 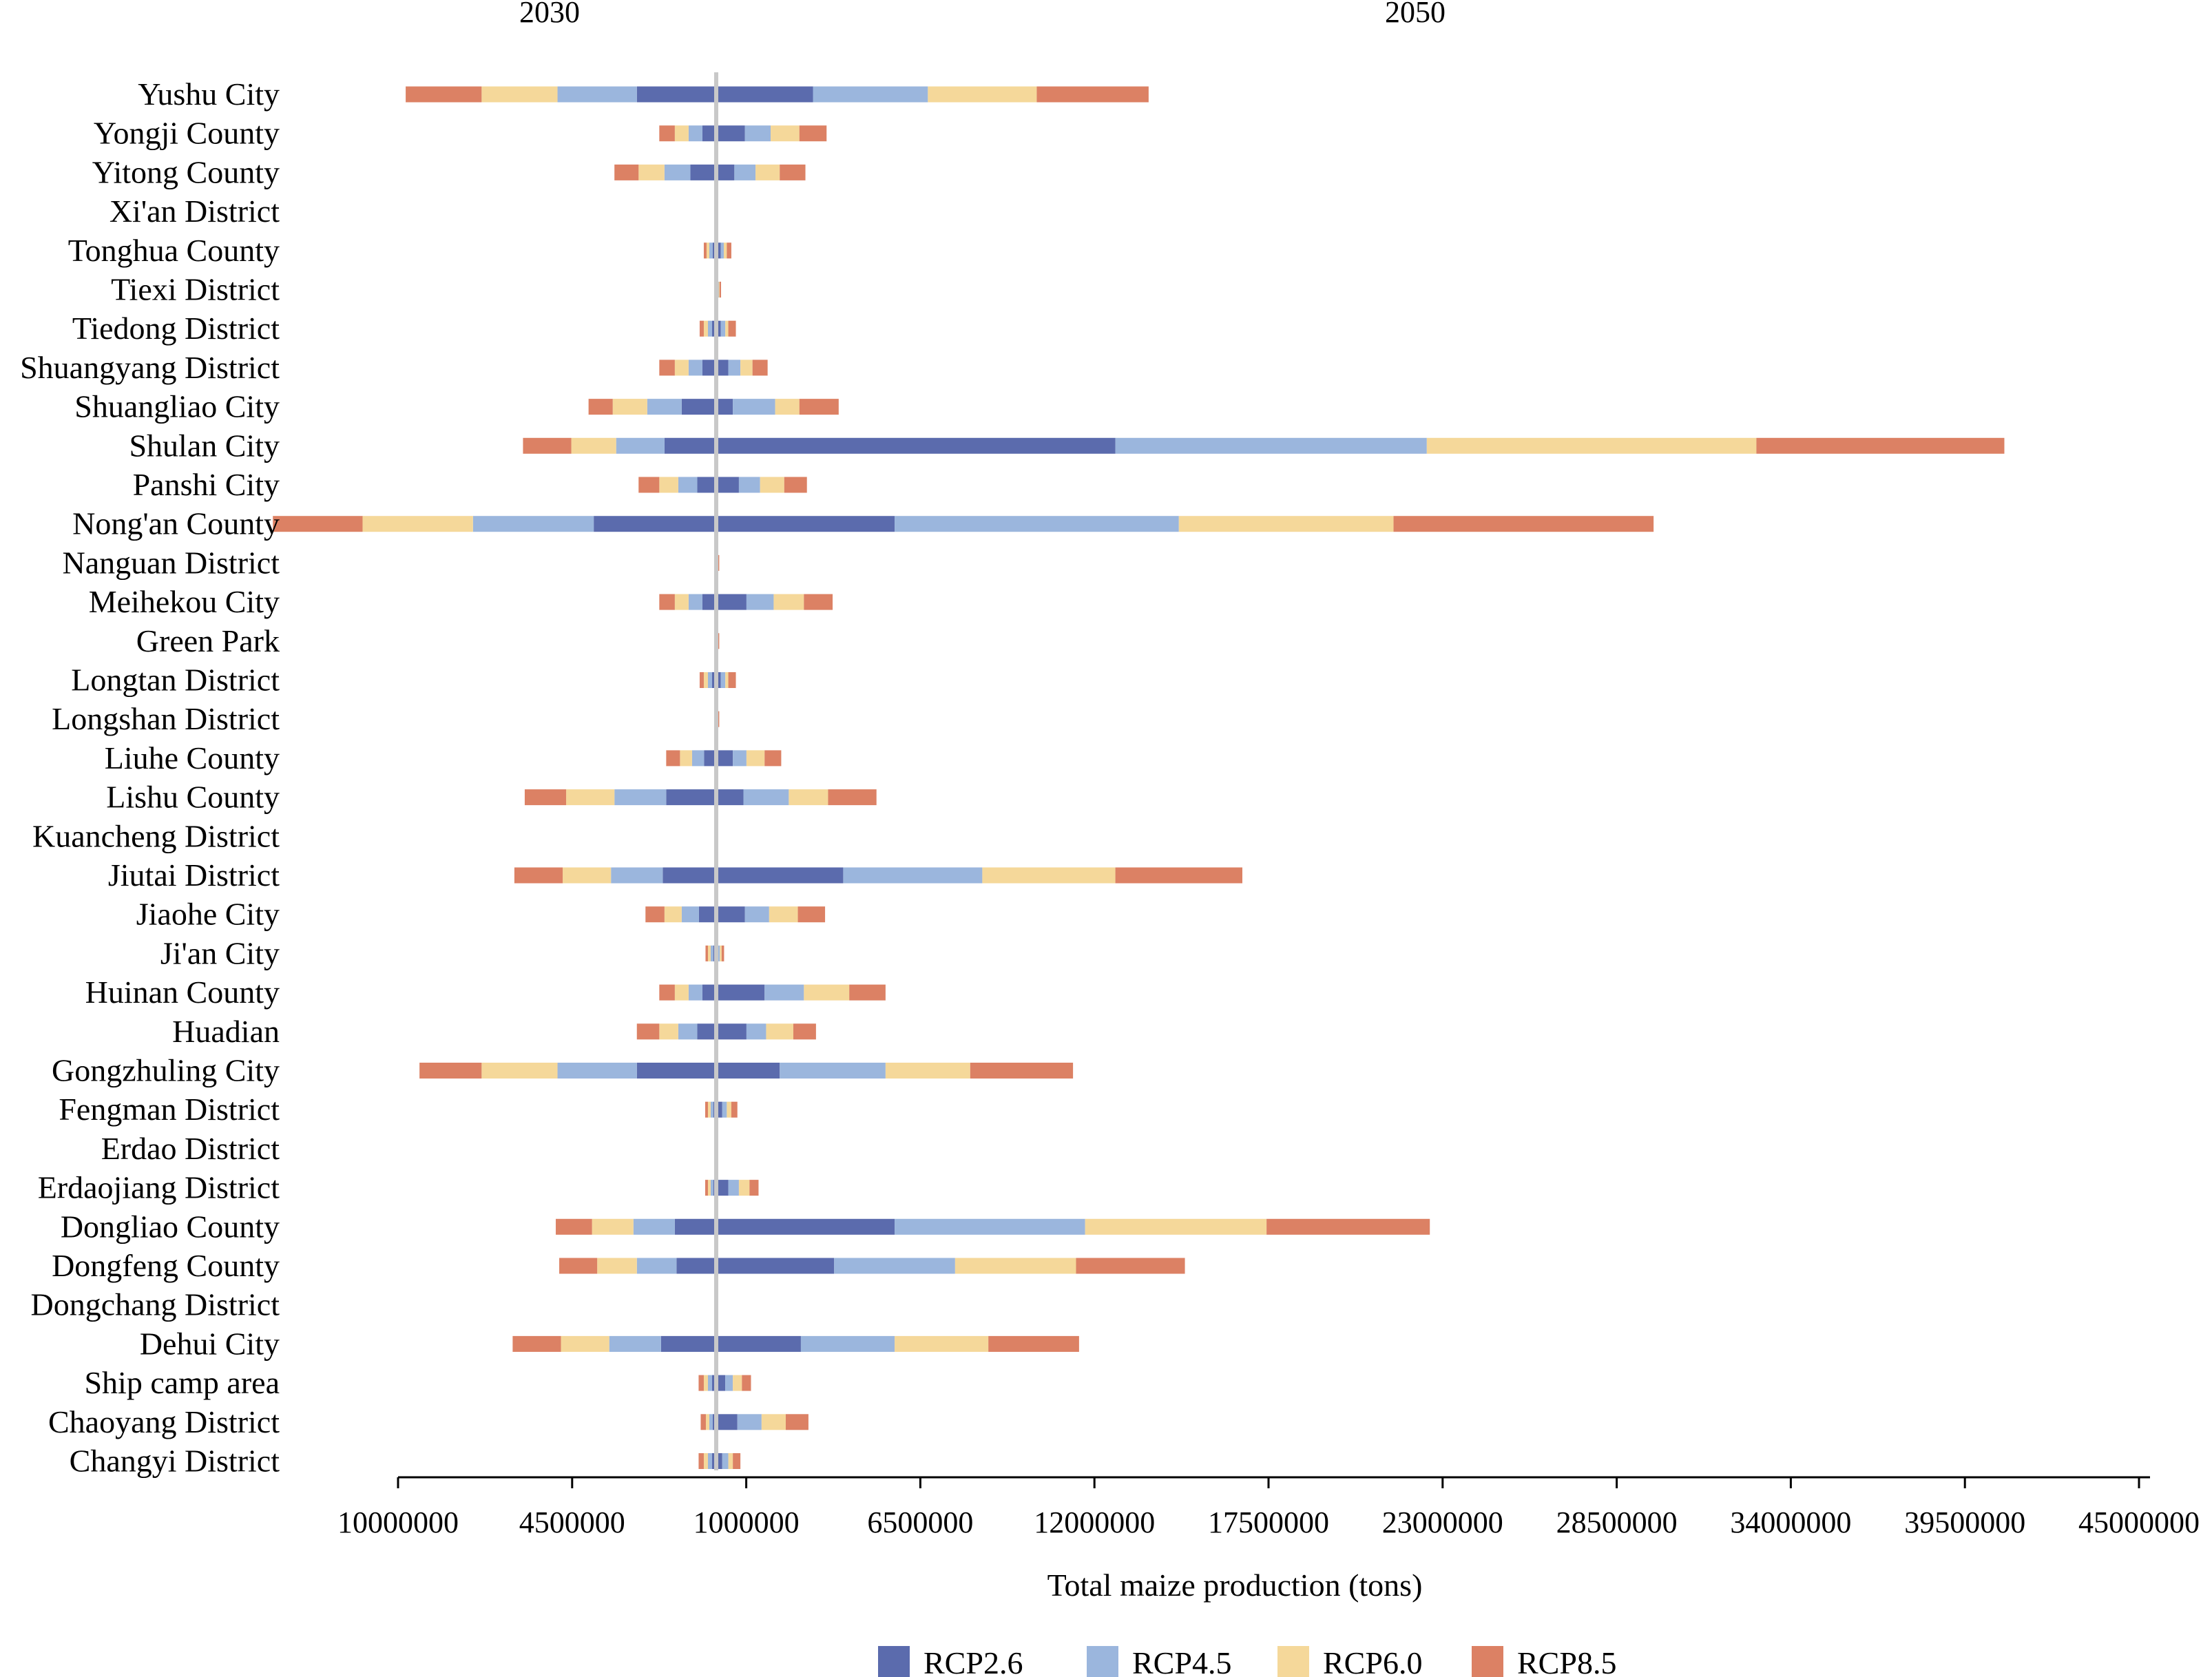 I want to click on bar-2030-rcp8-5-changyi-district, so click(x=701, y=1461).